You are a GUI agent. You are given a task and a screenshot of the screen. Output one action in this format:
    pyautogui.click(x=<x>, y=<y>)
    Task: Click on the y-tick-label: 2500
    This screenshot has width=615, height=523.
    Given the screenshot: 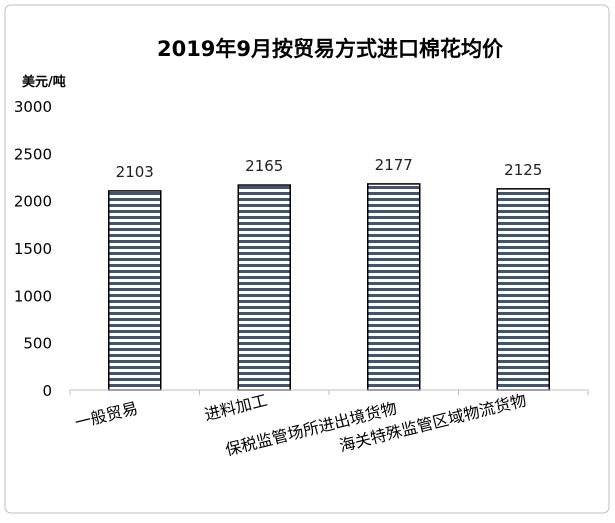 What is the action you would take?
    pyautogui.click(x=33, y=154)
    